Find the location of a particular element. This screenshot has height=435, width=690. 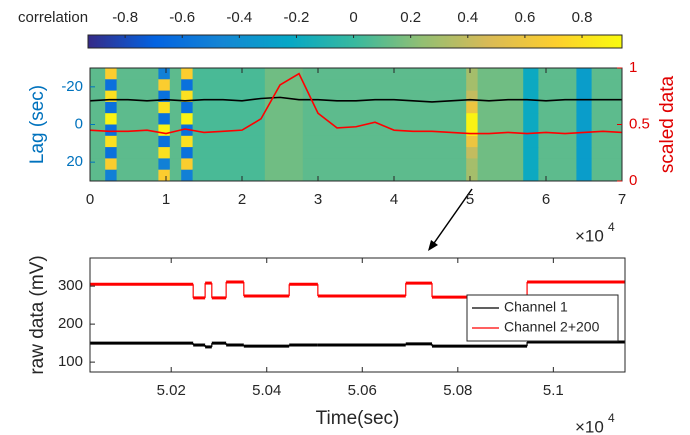

colorbar-tick-label: -0.2 is located at coordinates (297, 17).